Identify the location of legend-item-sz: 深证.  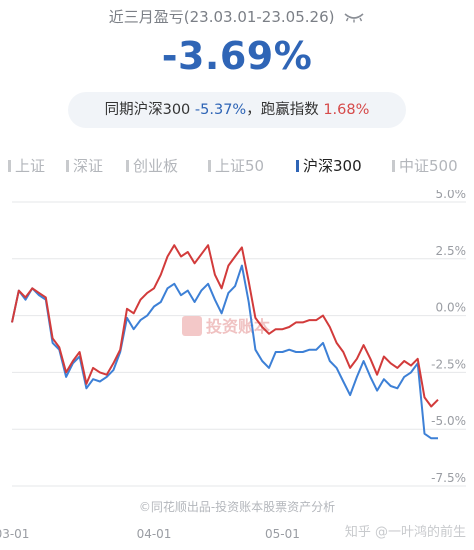
(84, 165).